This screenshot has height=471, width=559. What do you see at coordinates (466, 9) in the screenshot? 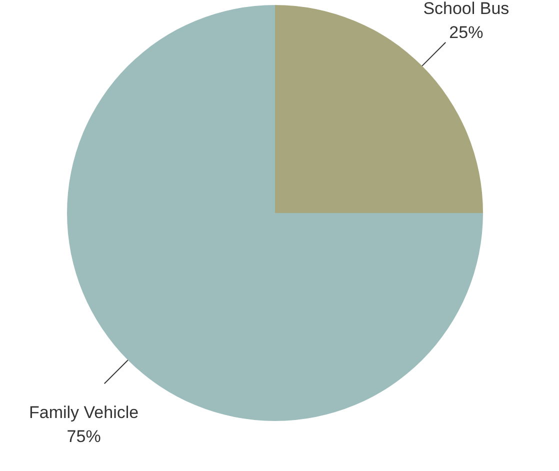
I see `slice-label: School Bus` at bounding box center [466, 9].